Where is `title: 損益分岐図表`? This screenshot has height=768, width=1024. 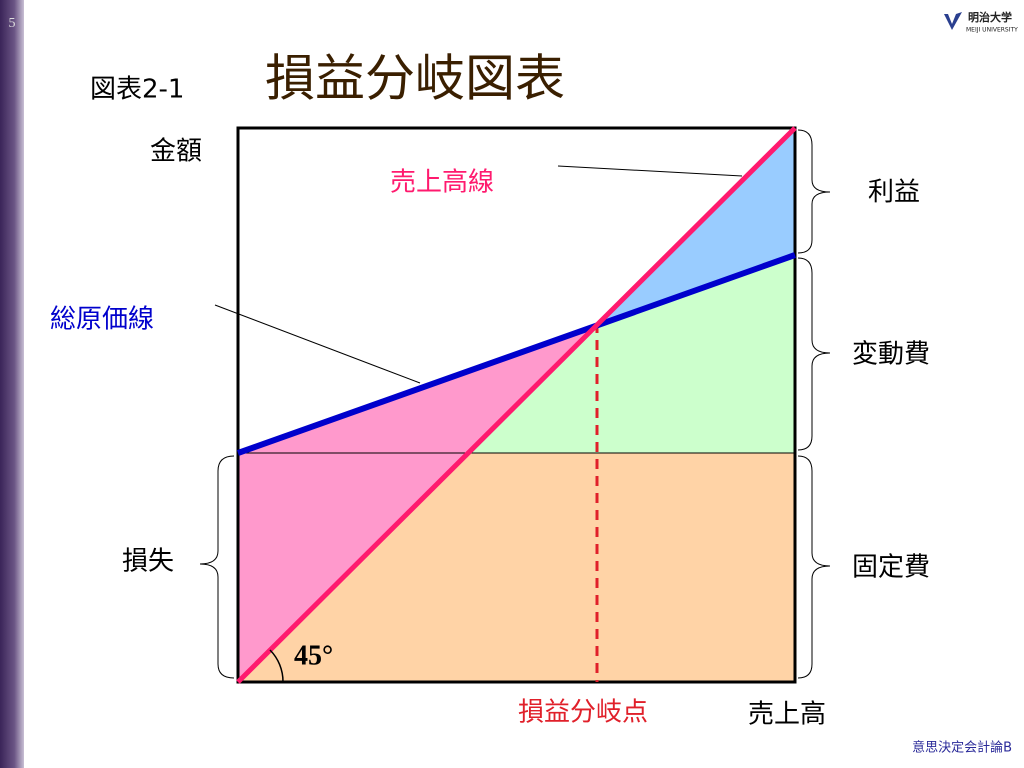
title: 損益分岐図表 is located at coordinates (415, 79).